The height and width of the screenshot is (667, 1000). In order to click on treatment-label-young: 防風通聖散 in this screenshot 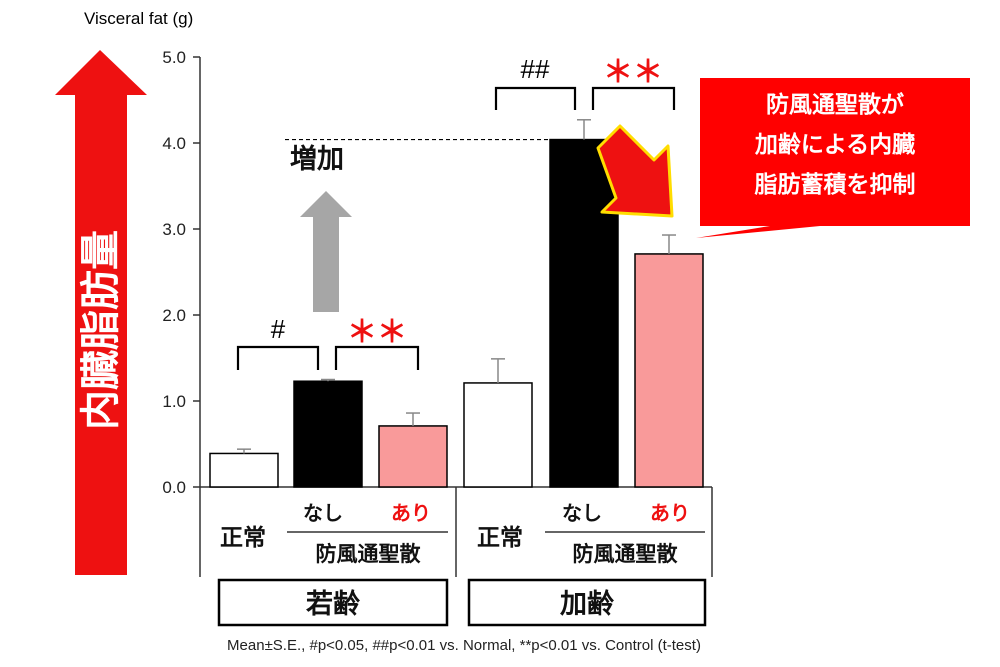, I will do `click(368, 554)`.